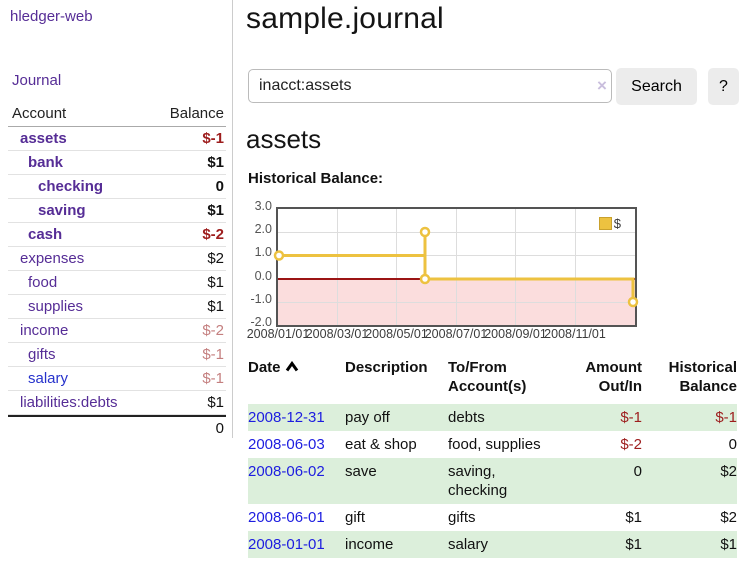 The image size is (742, 582). I want to click on balance-expenses: $2, so click(215, 258).